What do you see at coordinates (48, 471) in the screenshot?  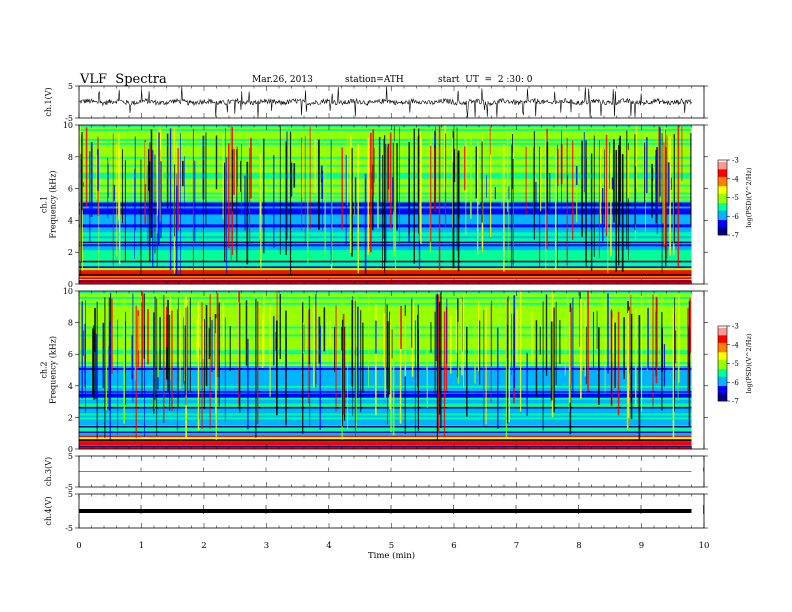 I see `y-axis-label: ch.3(V)` at bounding box center [48, 471].